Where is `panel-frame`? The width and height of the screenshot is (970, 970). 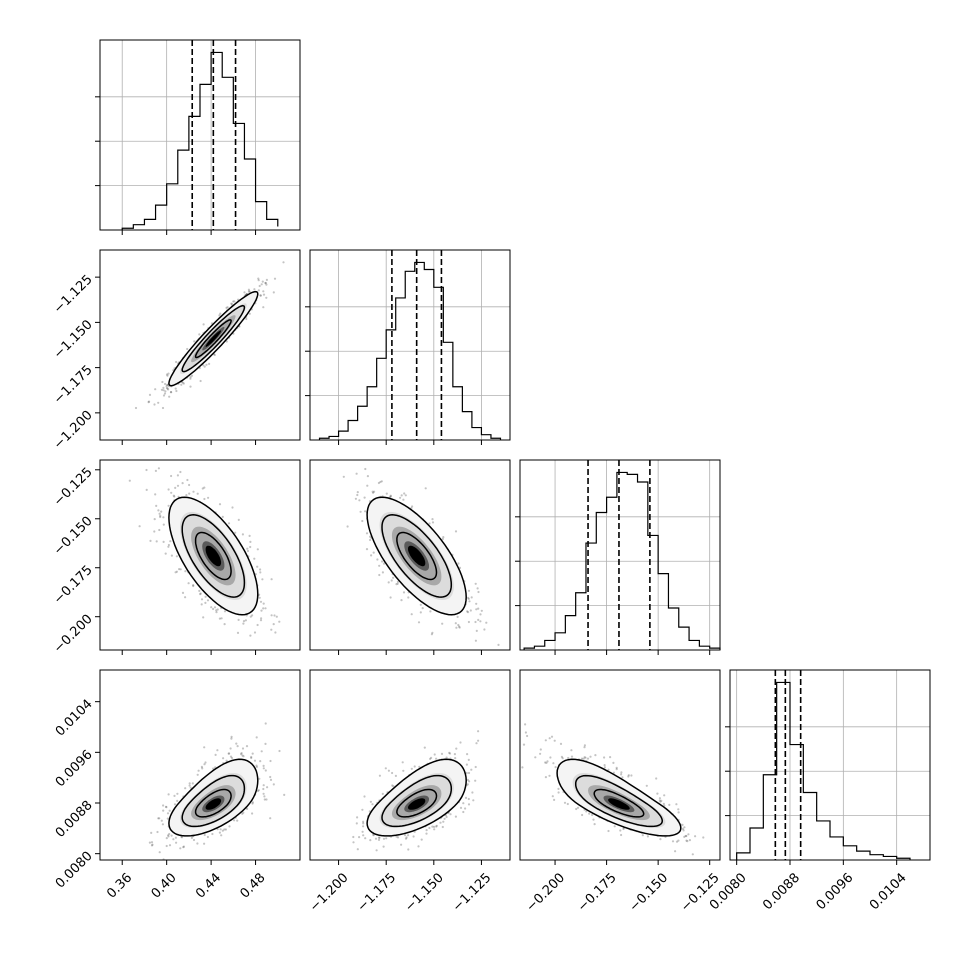
panel-frame is located at coordinates (410, 555).